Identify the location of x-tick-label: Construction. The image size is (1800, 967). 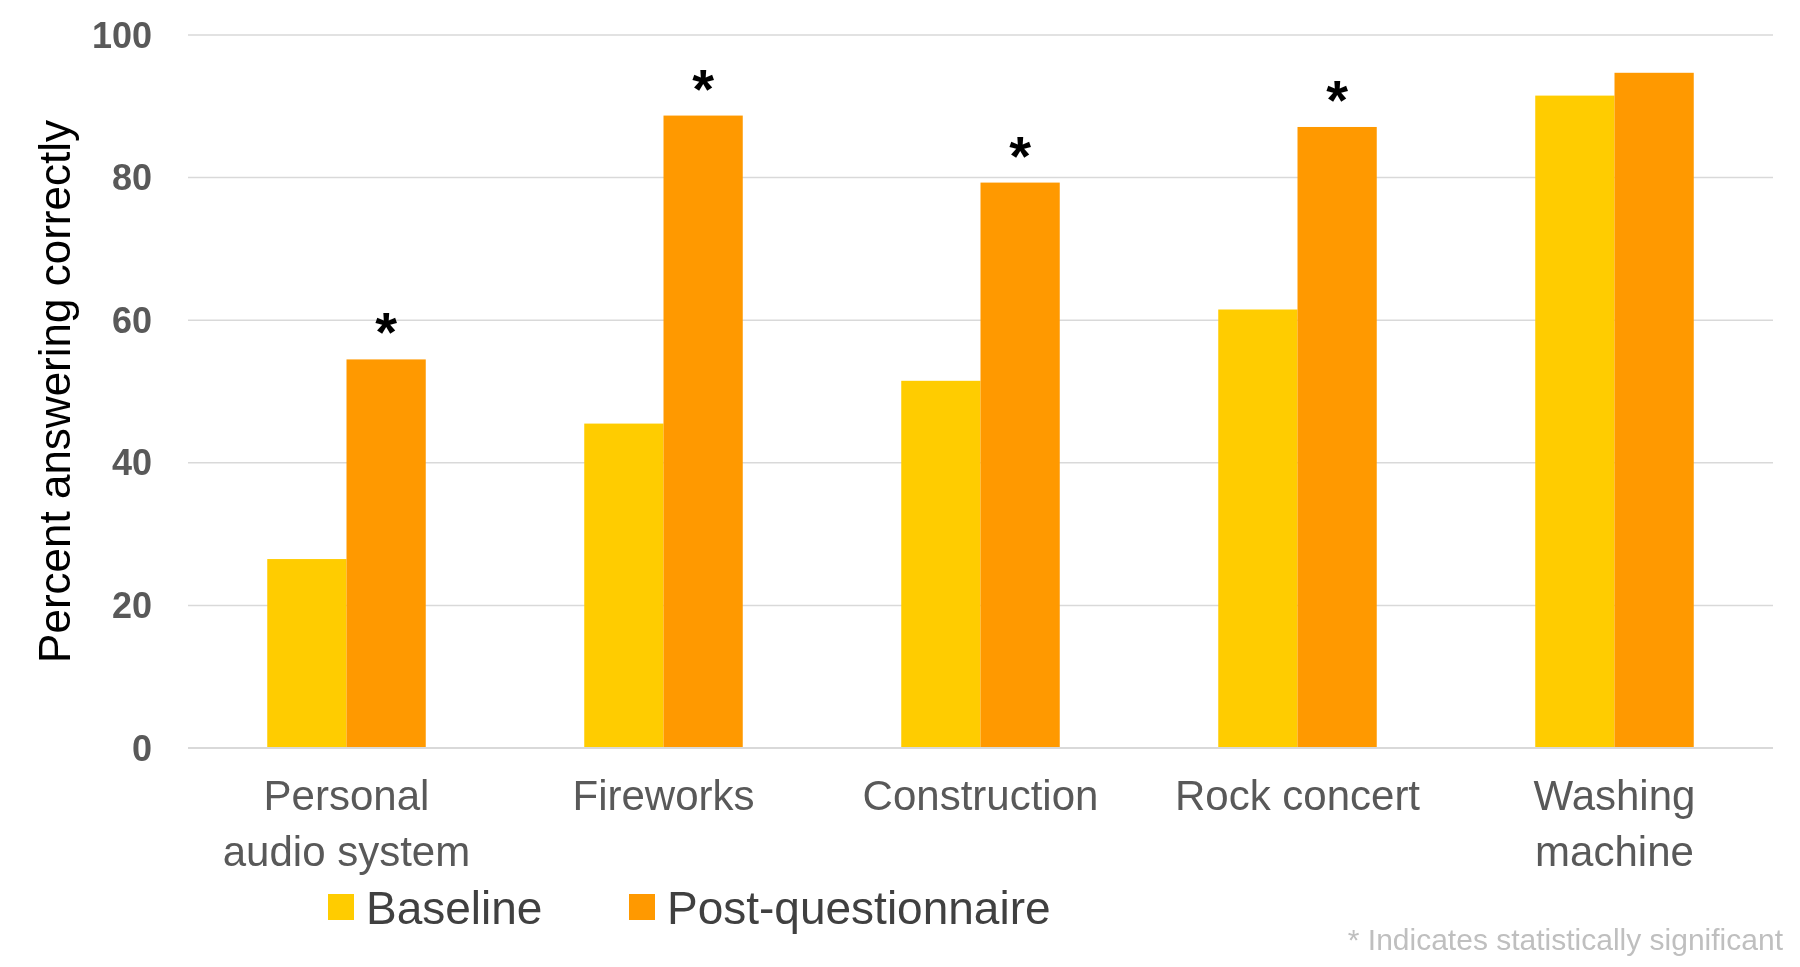
(980, 795).